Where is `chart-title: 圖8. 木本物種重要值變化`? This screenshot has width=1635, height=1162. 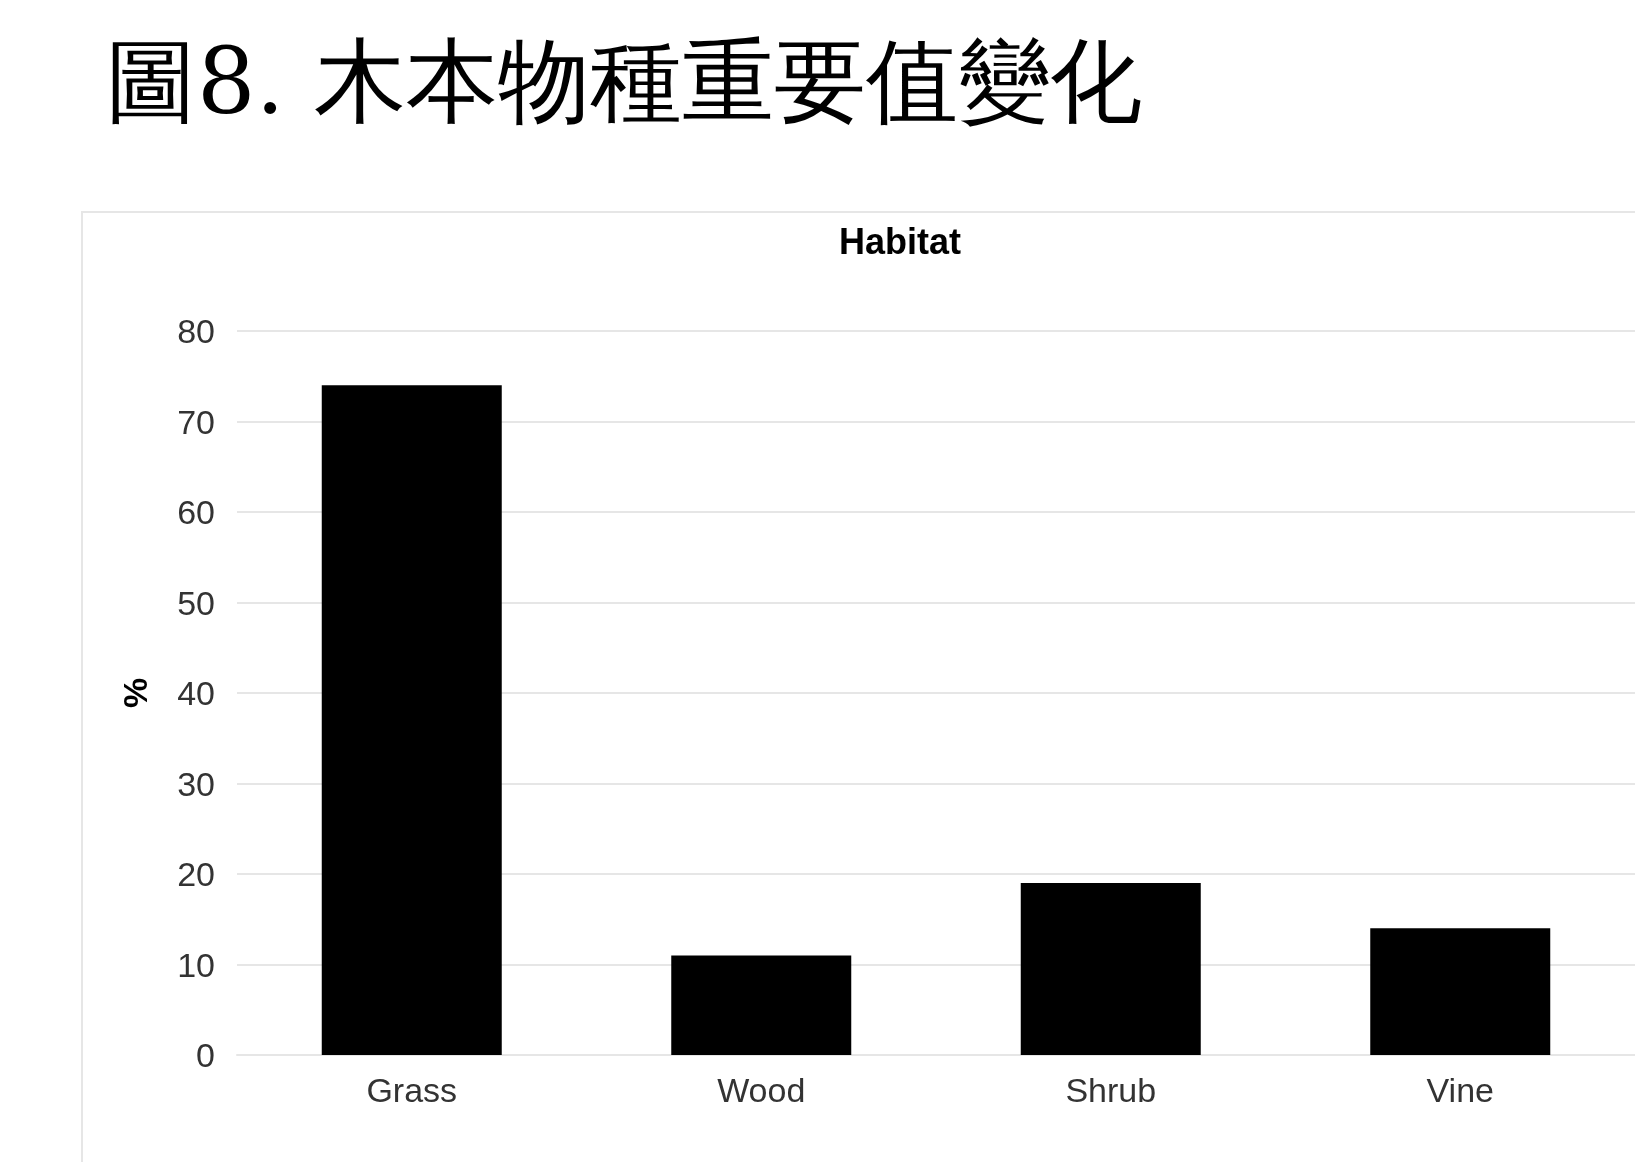 chart-title: 圖8. 木本物種重要值變化 is located at coordinates (624, 81).